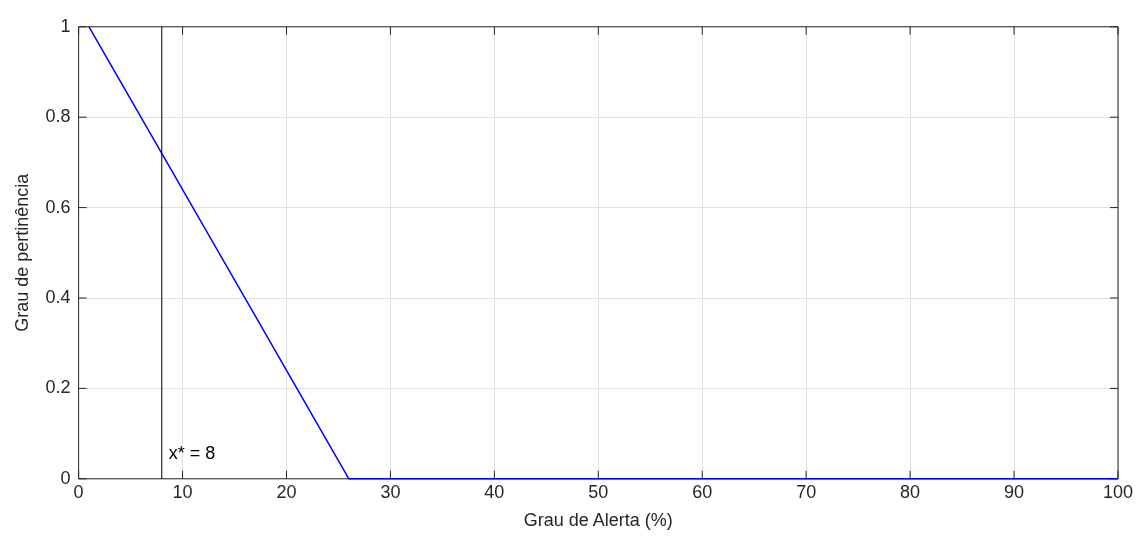 The width and height of the screenshot is (1146, 544). Describe the element at coordinates (58, 206) in the screenshot. I see `y-tick-label: 0.6` at that location.